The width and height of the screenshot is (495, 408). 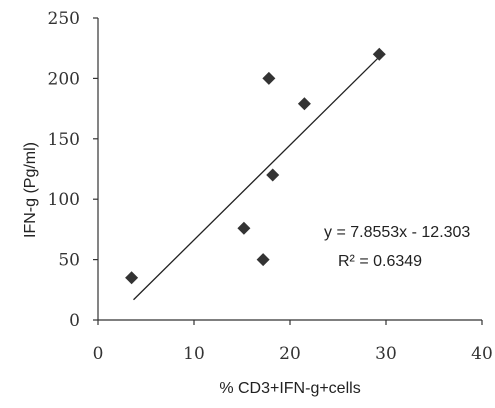 I want to click on x-tick-label: 40, so click(x=482, y=354).